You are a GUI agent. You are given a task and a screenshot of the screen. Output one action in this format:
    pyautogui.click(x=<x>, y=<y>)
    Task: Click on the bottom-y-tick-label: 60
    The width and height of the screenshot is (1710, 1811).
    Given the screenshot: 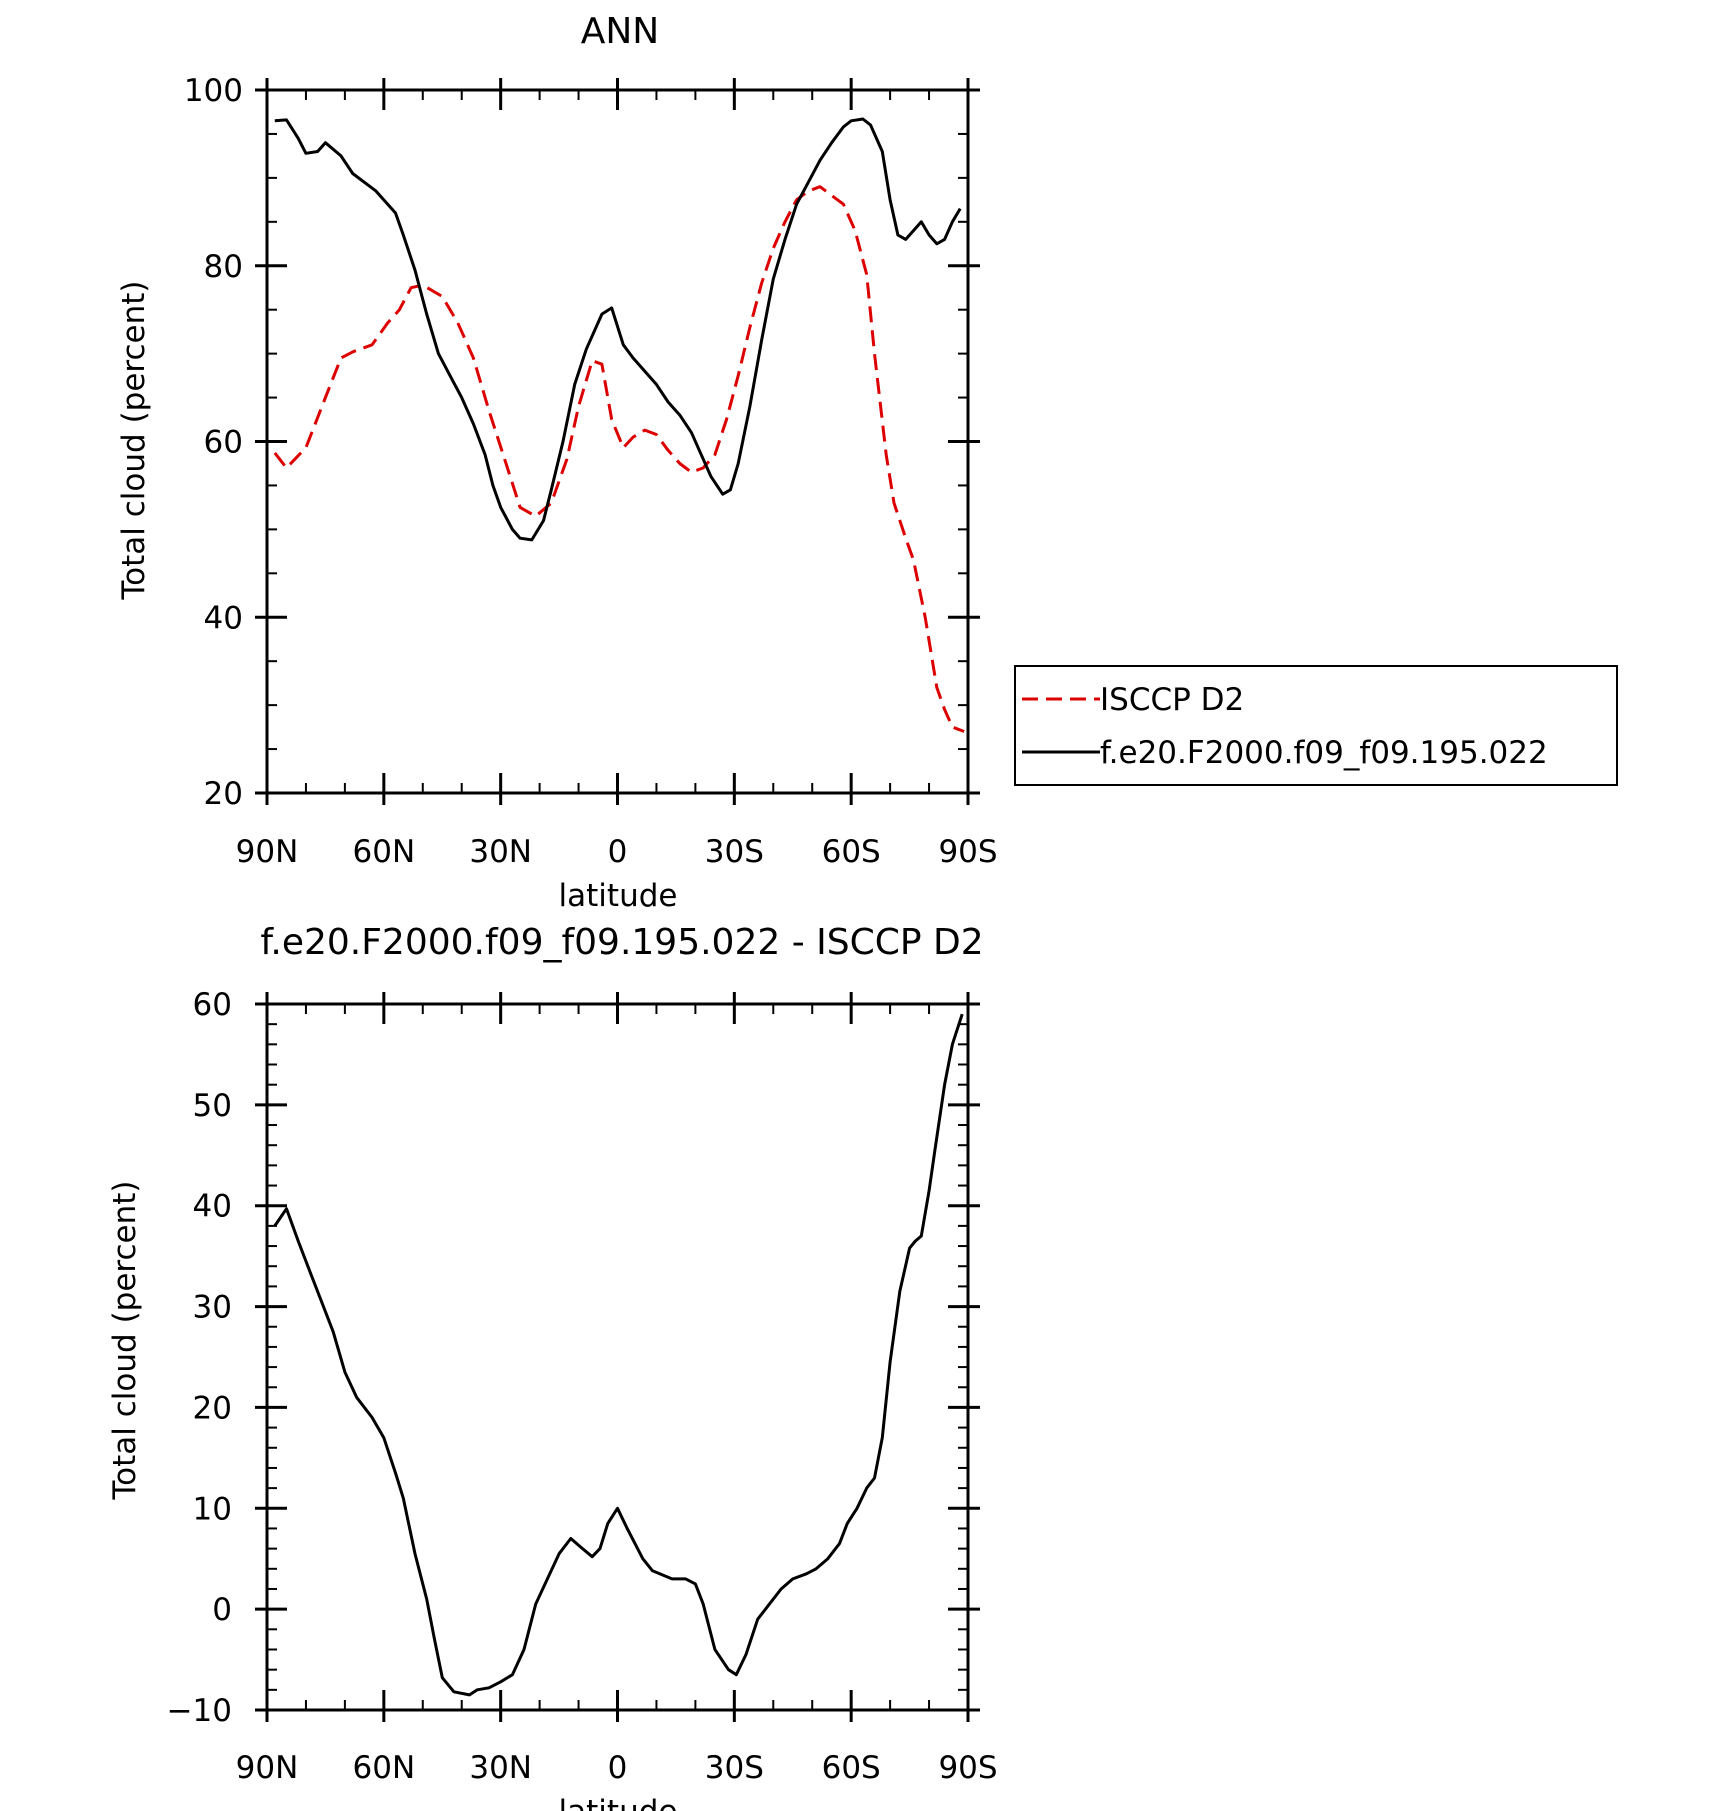 What is the action you would take?
    pyautogui.click(x=212, y=1005)
    